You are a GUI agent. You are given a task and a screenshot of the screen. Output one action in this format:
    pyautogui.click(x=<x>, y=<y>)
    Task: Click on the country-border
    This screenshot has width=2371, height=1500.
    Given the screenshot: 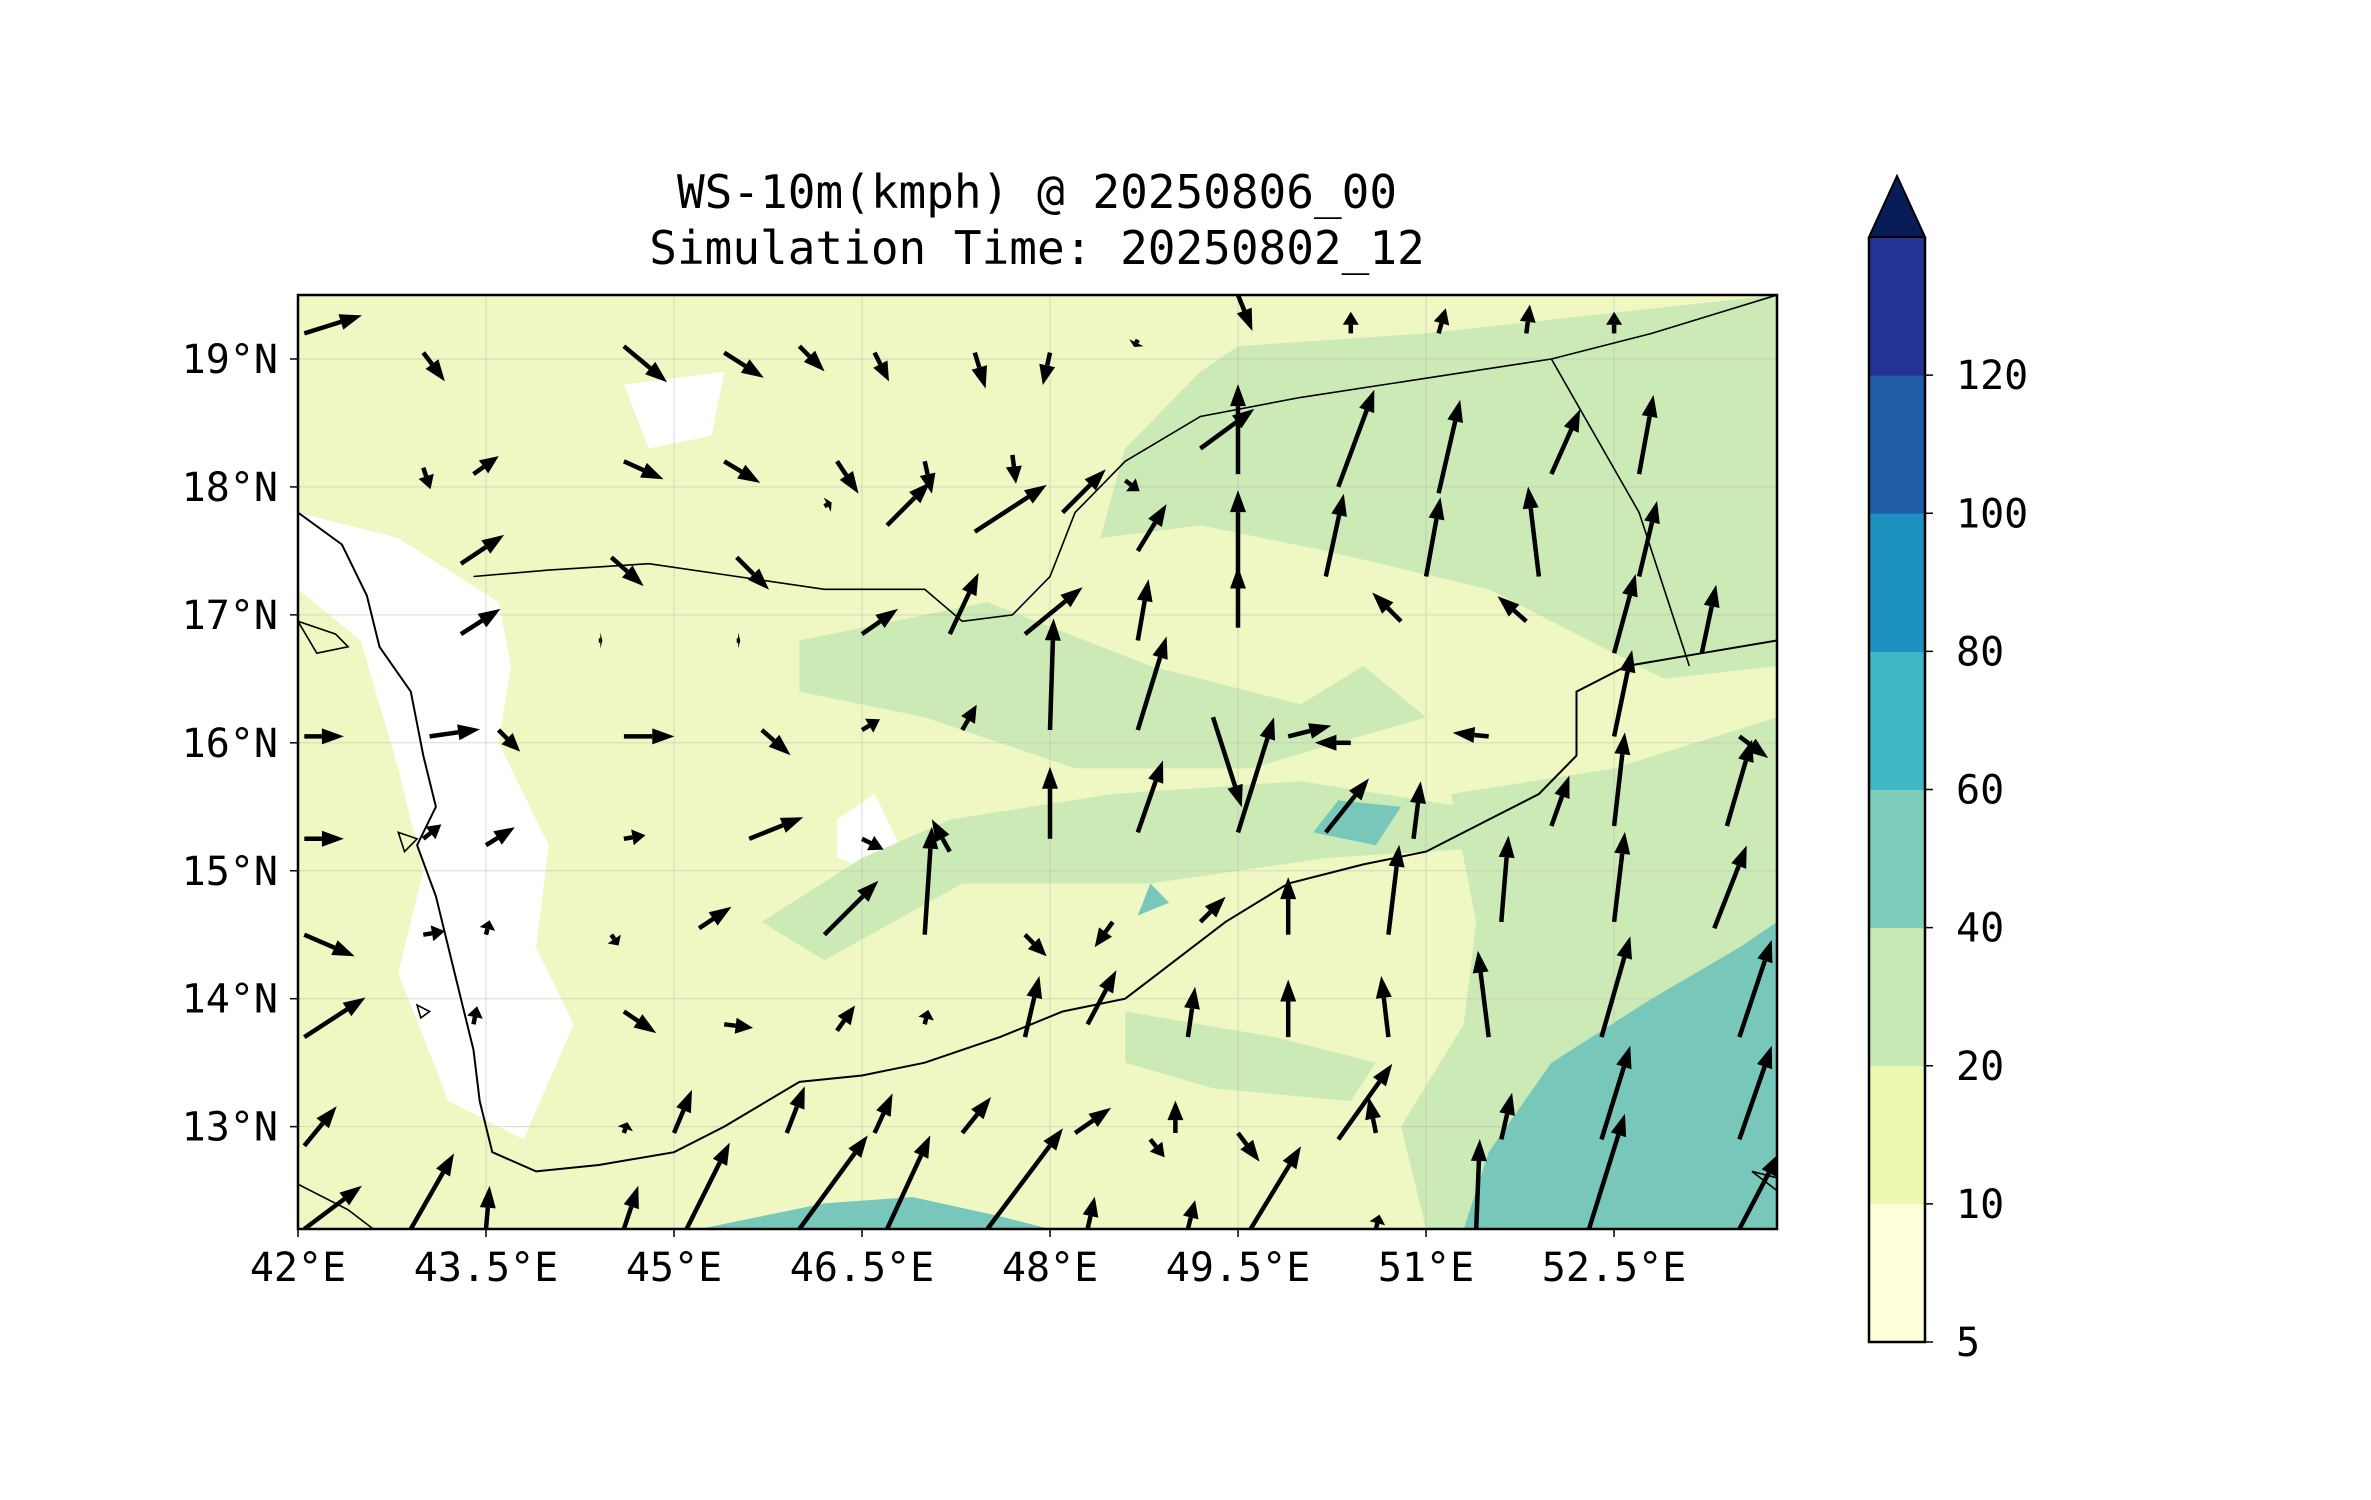 What is the action you would take?
    pyautogui.click(x=1125, y=459)
    